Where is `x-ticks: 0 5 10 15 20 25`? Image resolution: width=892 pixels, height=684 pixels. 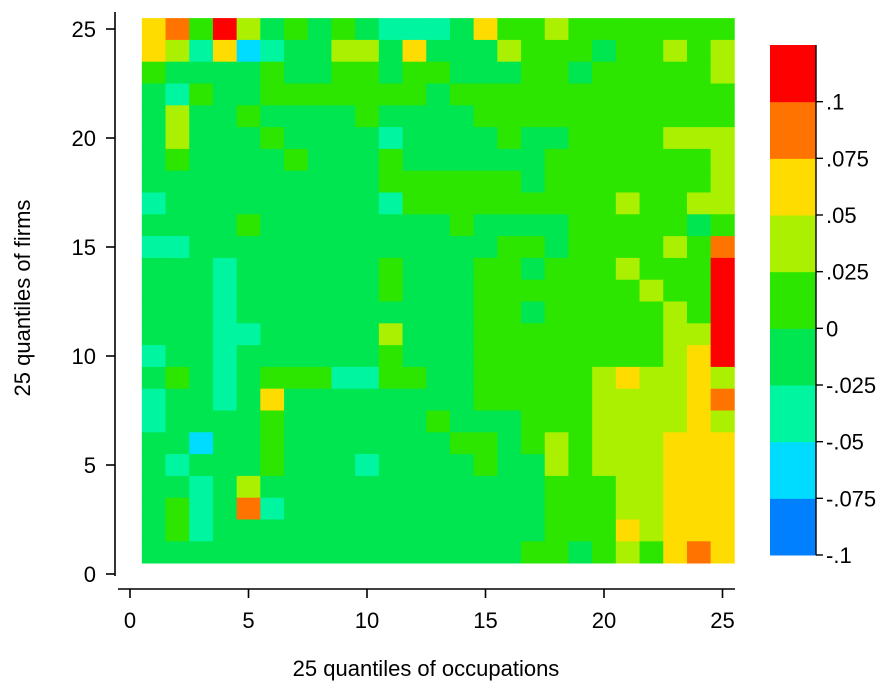 x-ticks: 0 5 10 15 20 25 is located at coordinates (429, 611).